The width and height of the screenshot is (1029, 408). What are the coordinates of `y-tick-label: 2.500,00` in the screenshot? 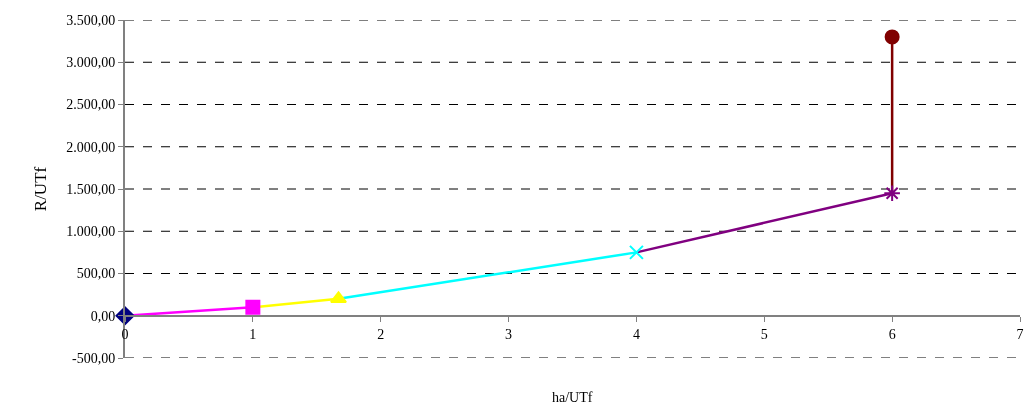 It's located at (91, 105).